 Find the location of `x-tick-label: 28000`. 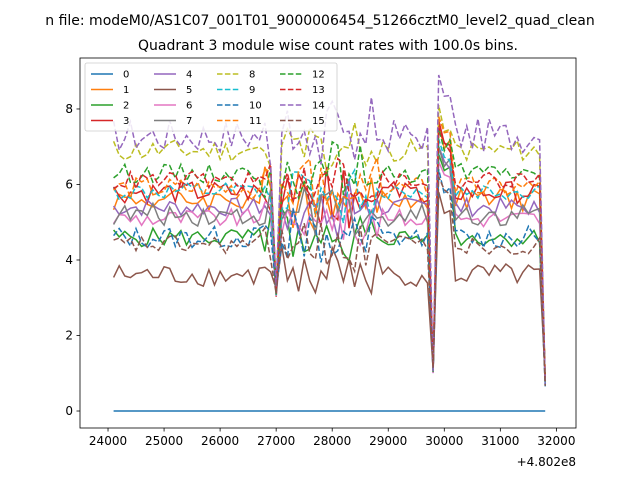

x-tick-label: 28000 is located at coordinates (332, 441).